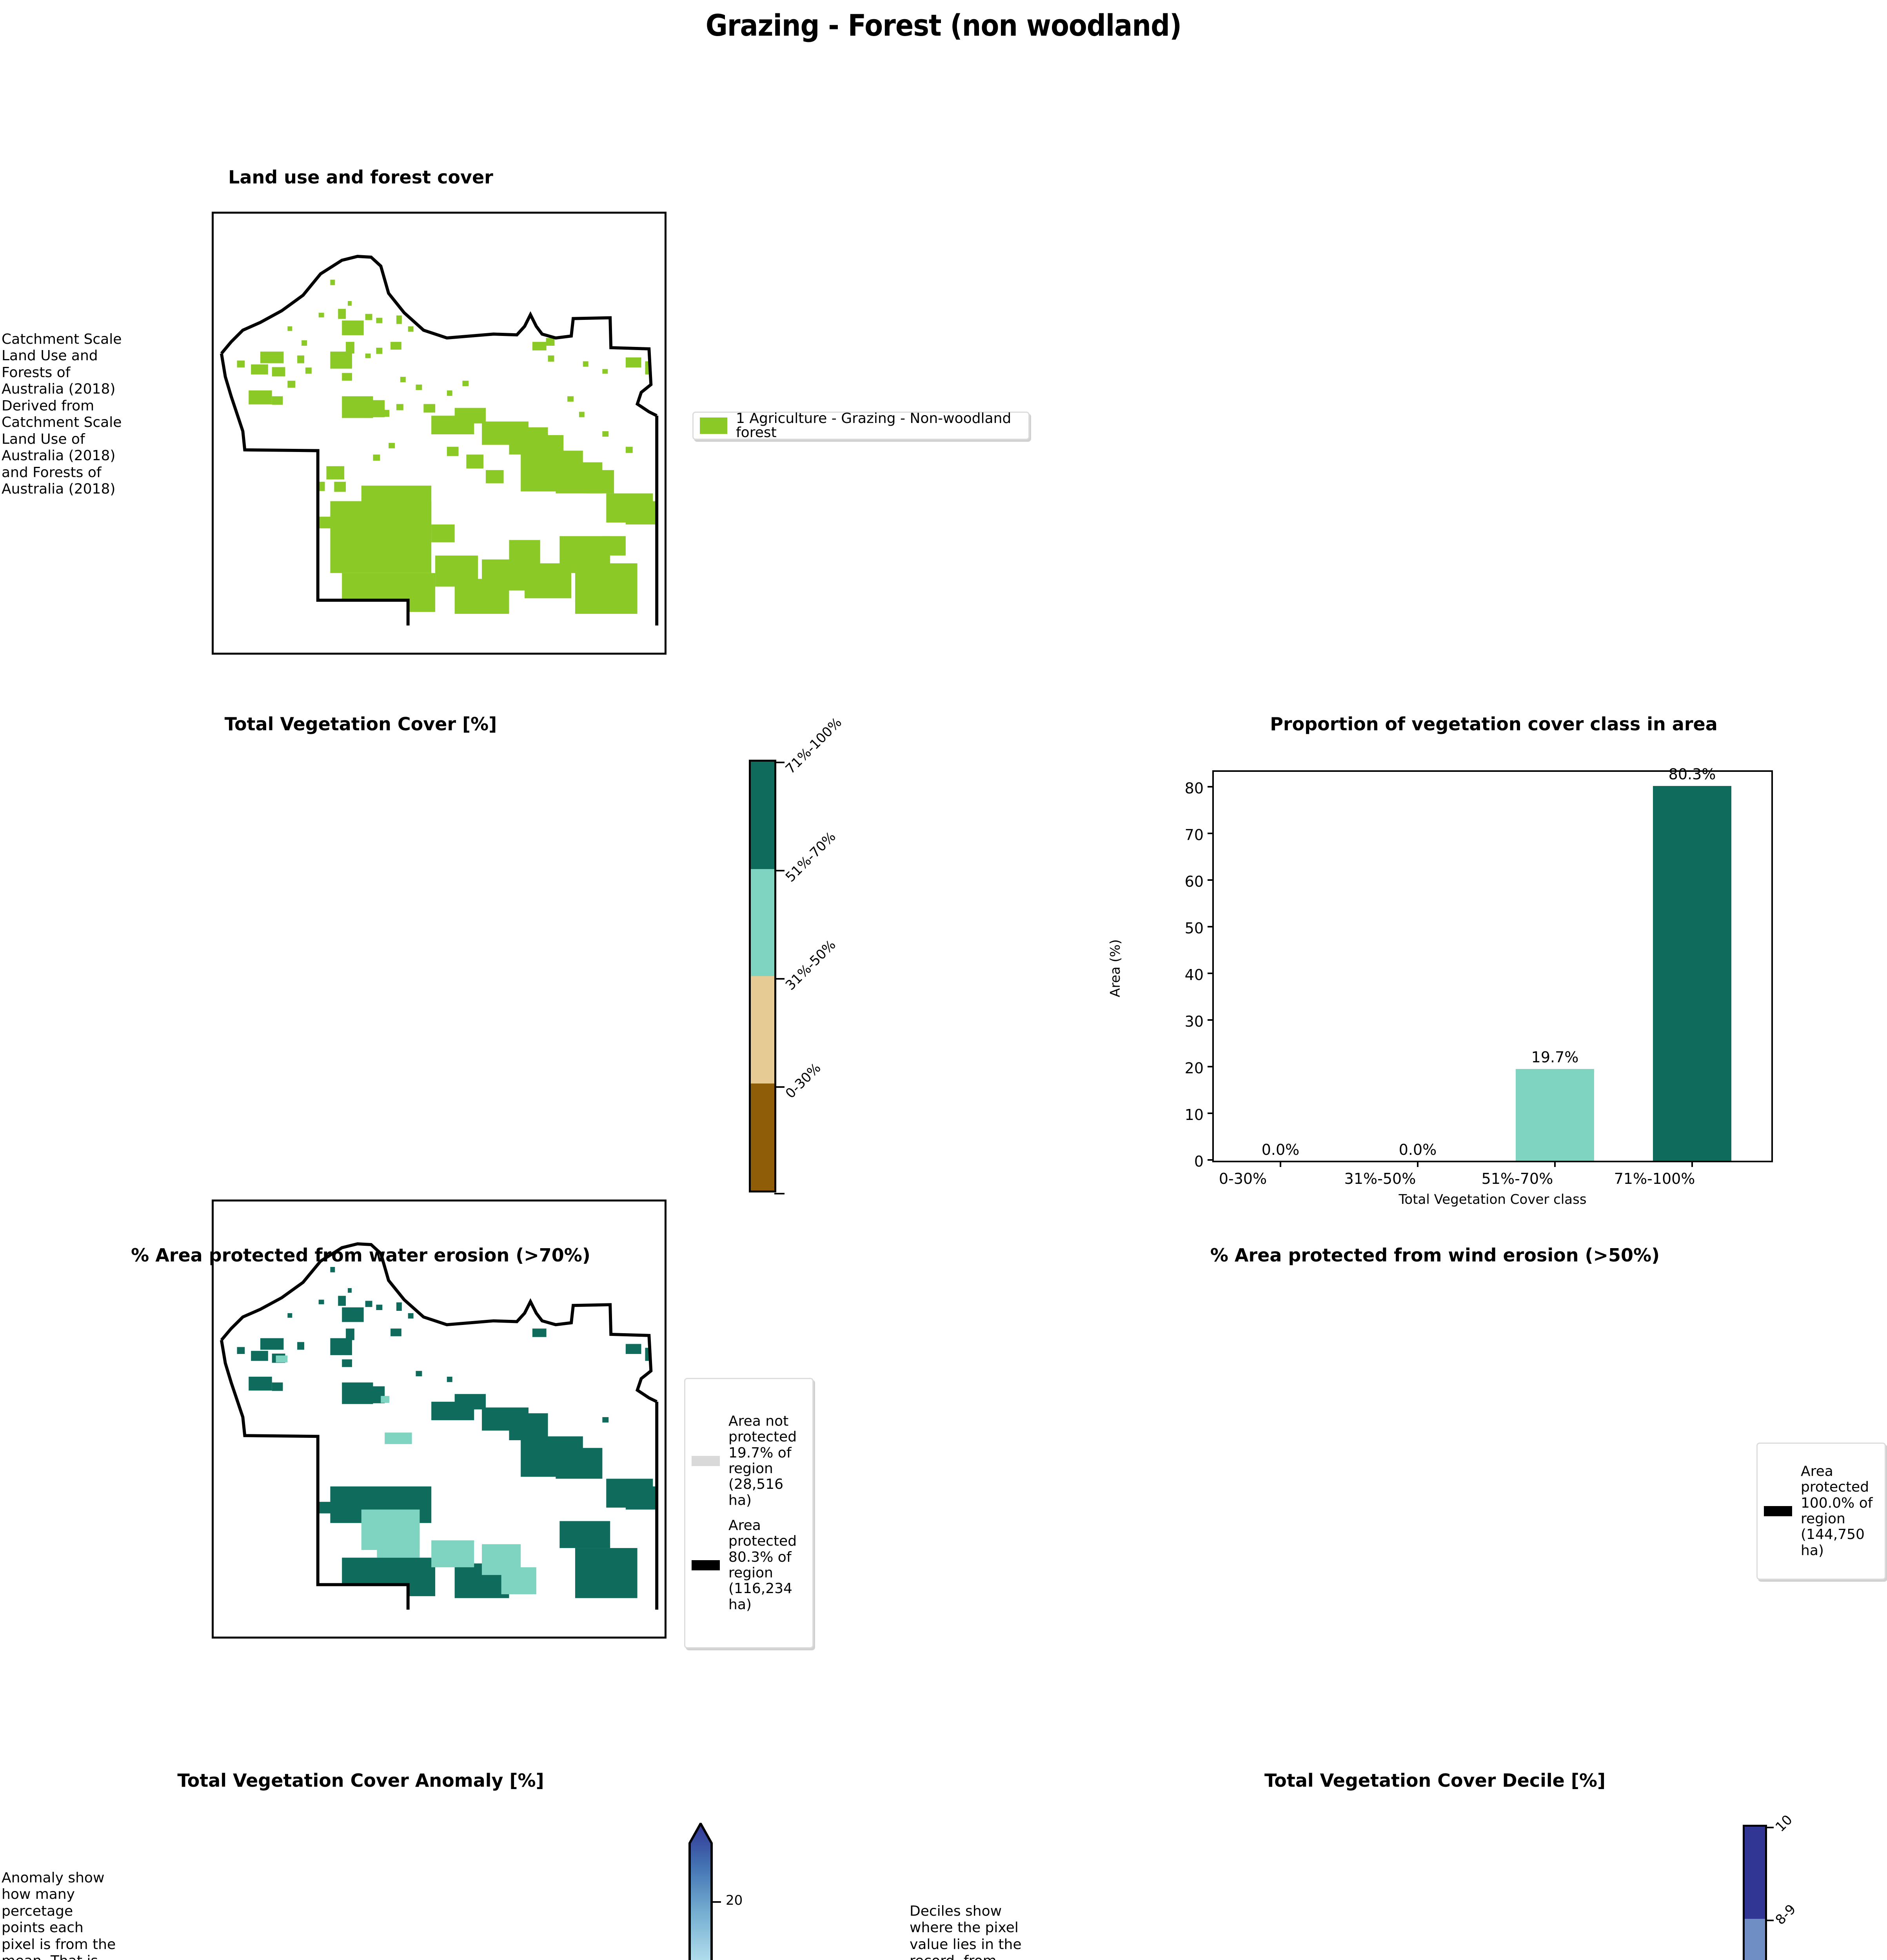 The width and height of the screenshot is (1887, 1960). Describe the element at coordinates (1194, 788) in the screenshot. I see `ytick-80: 80` at that location.